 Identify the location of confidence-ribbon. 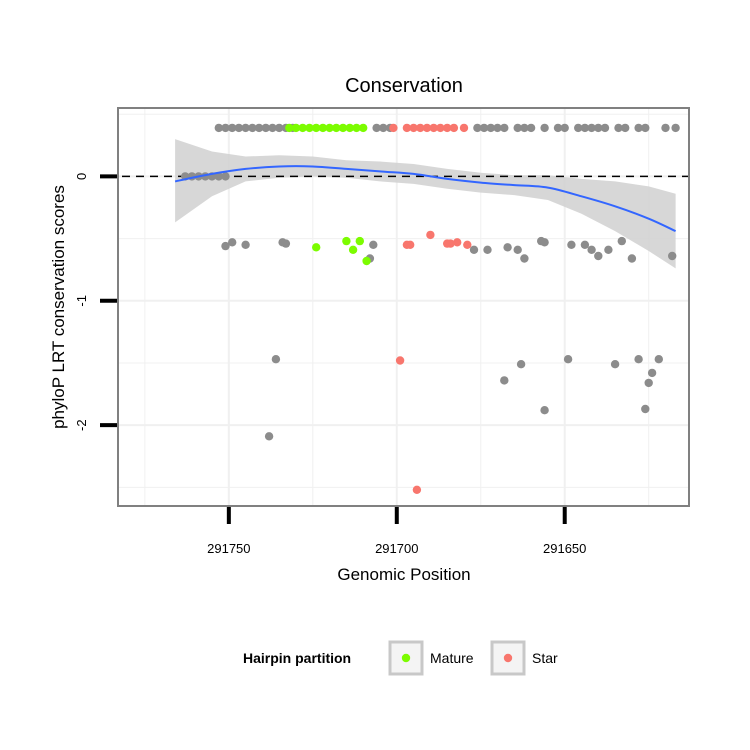
(425, 204).